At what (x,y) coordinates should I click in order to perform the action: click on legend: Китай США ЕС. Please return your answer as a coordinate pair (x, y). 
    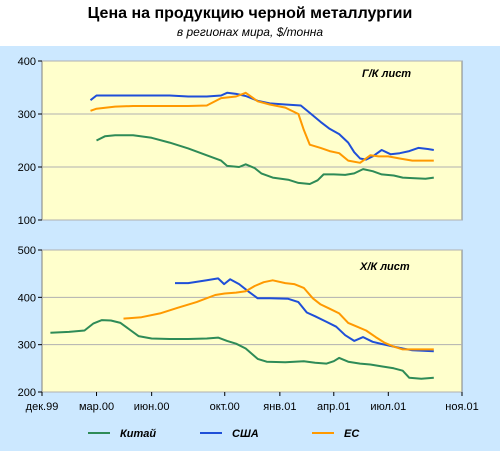
    Looking at the image, I should click on (224, 434).